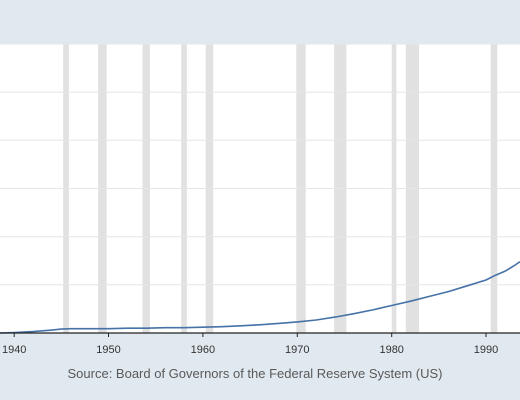 This screenshot has width=520, height=400. Describe the element at coordinates (391, 350) in the screenshot. I see `x-tick-label: 1980` at that location.